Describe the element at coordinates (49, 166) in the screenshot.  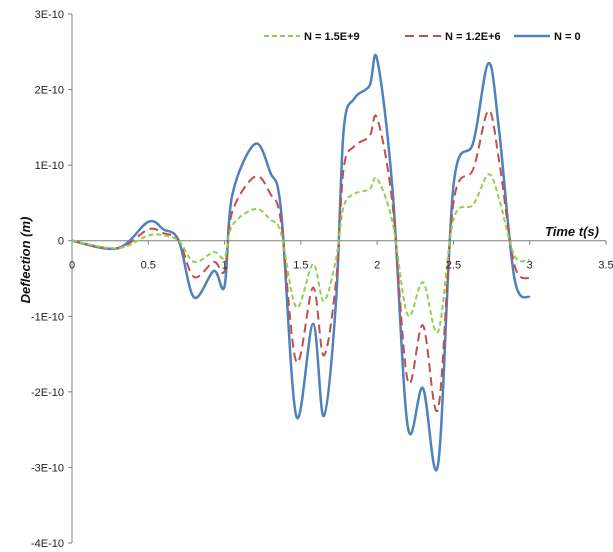
I see `y-tick-label: 1E-10` at that location.